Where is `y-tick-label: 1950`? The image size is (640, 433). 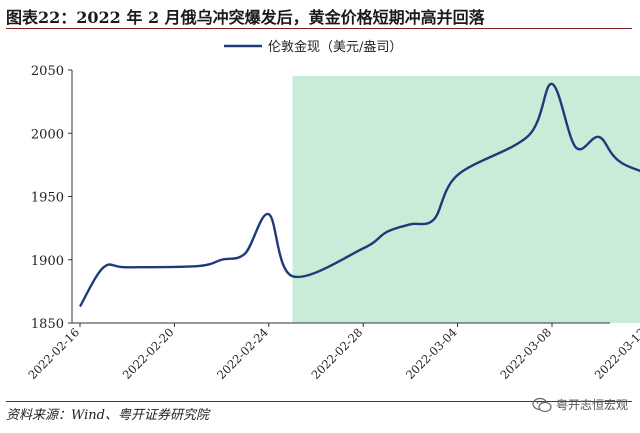
y-tick-label: 1950 is located at coordinates (47, 198).